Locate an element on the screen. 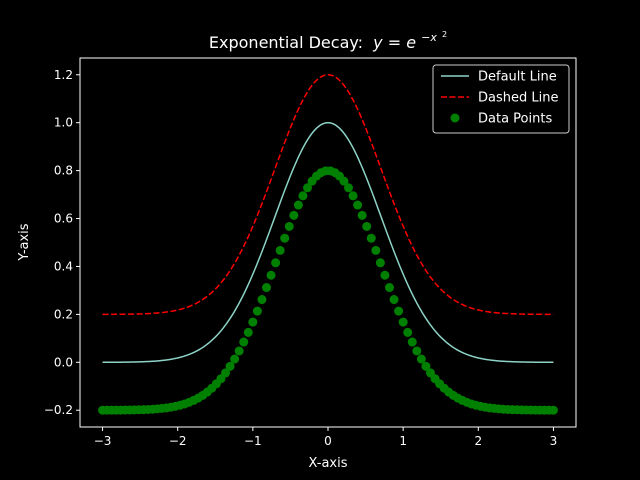 The image size is (640, 480). legend: Default Line Dashed Line Data Points is located at coordinates (501, 99).